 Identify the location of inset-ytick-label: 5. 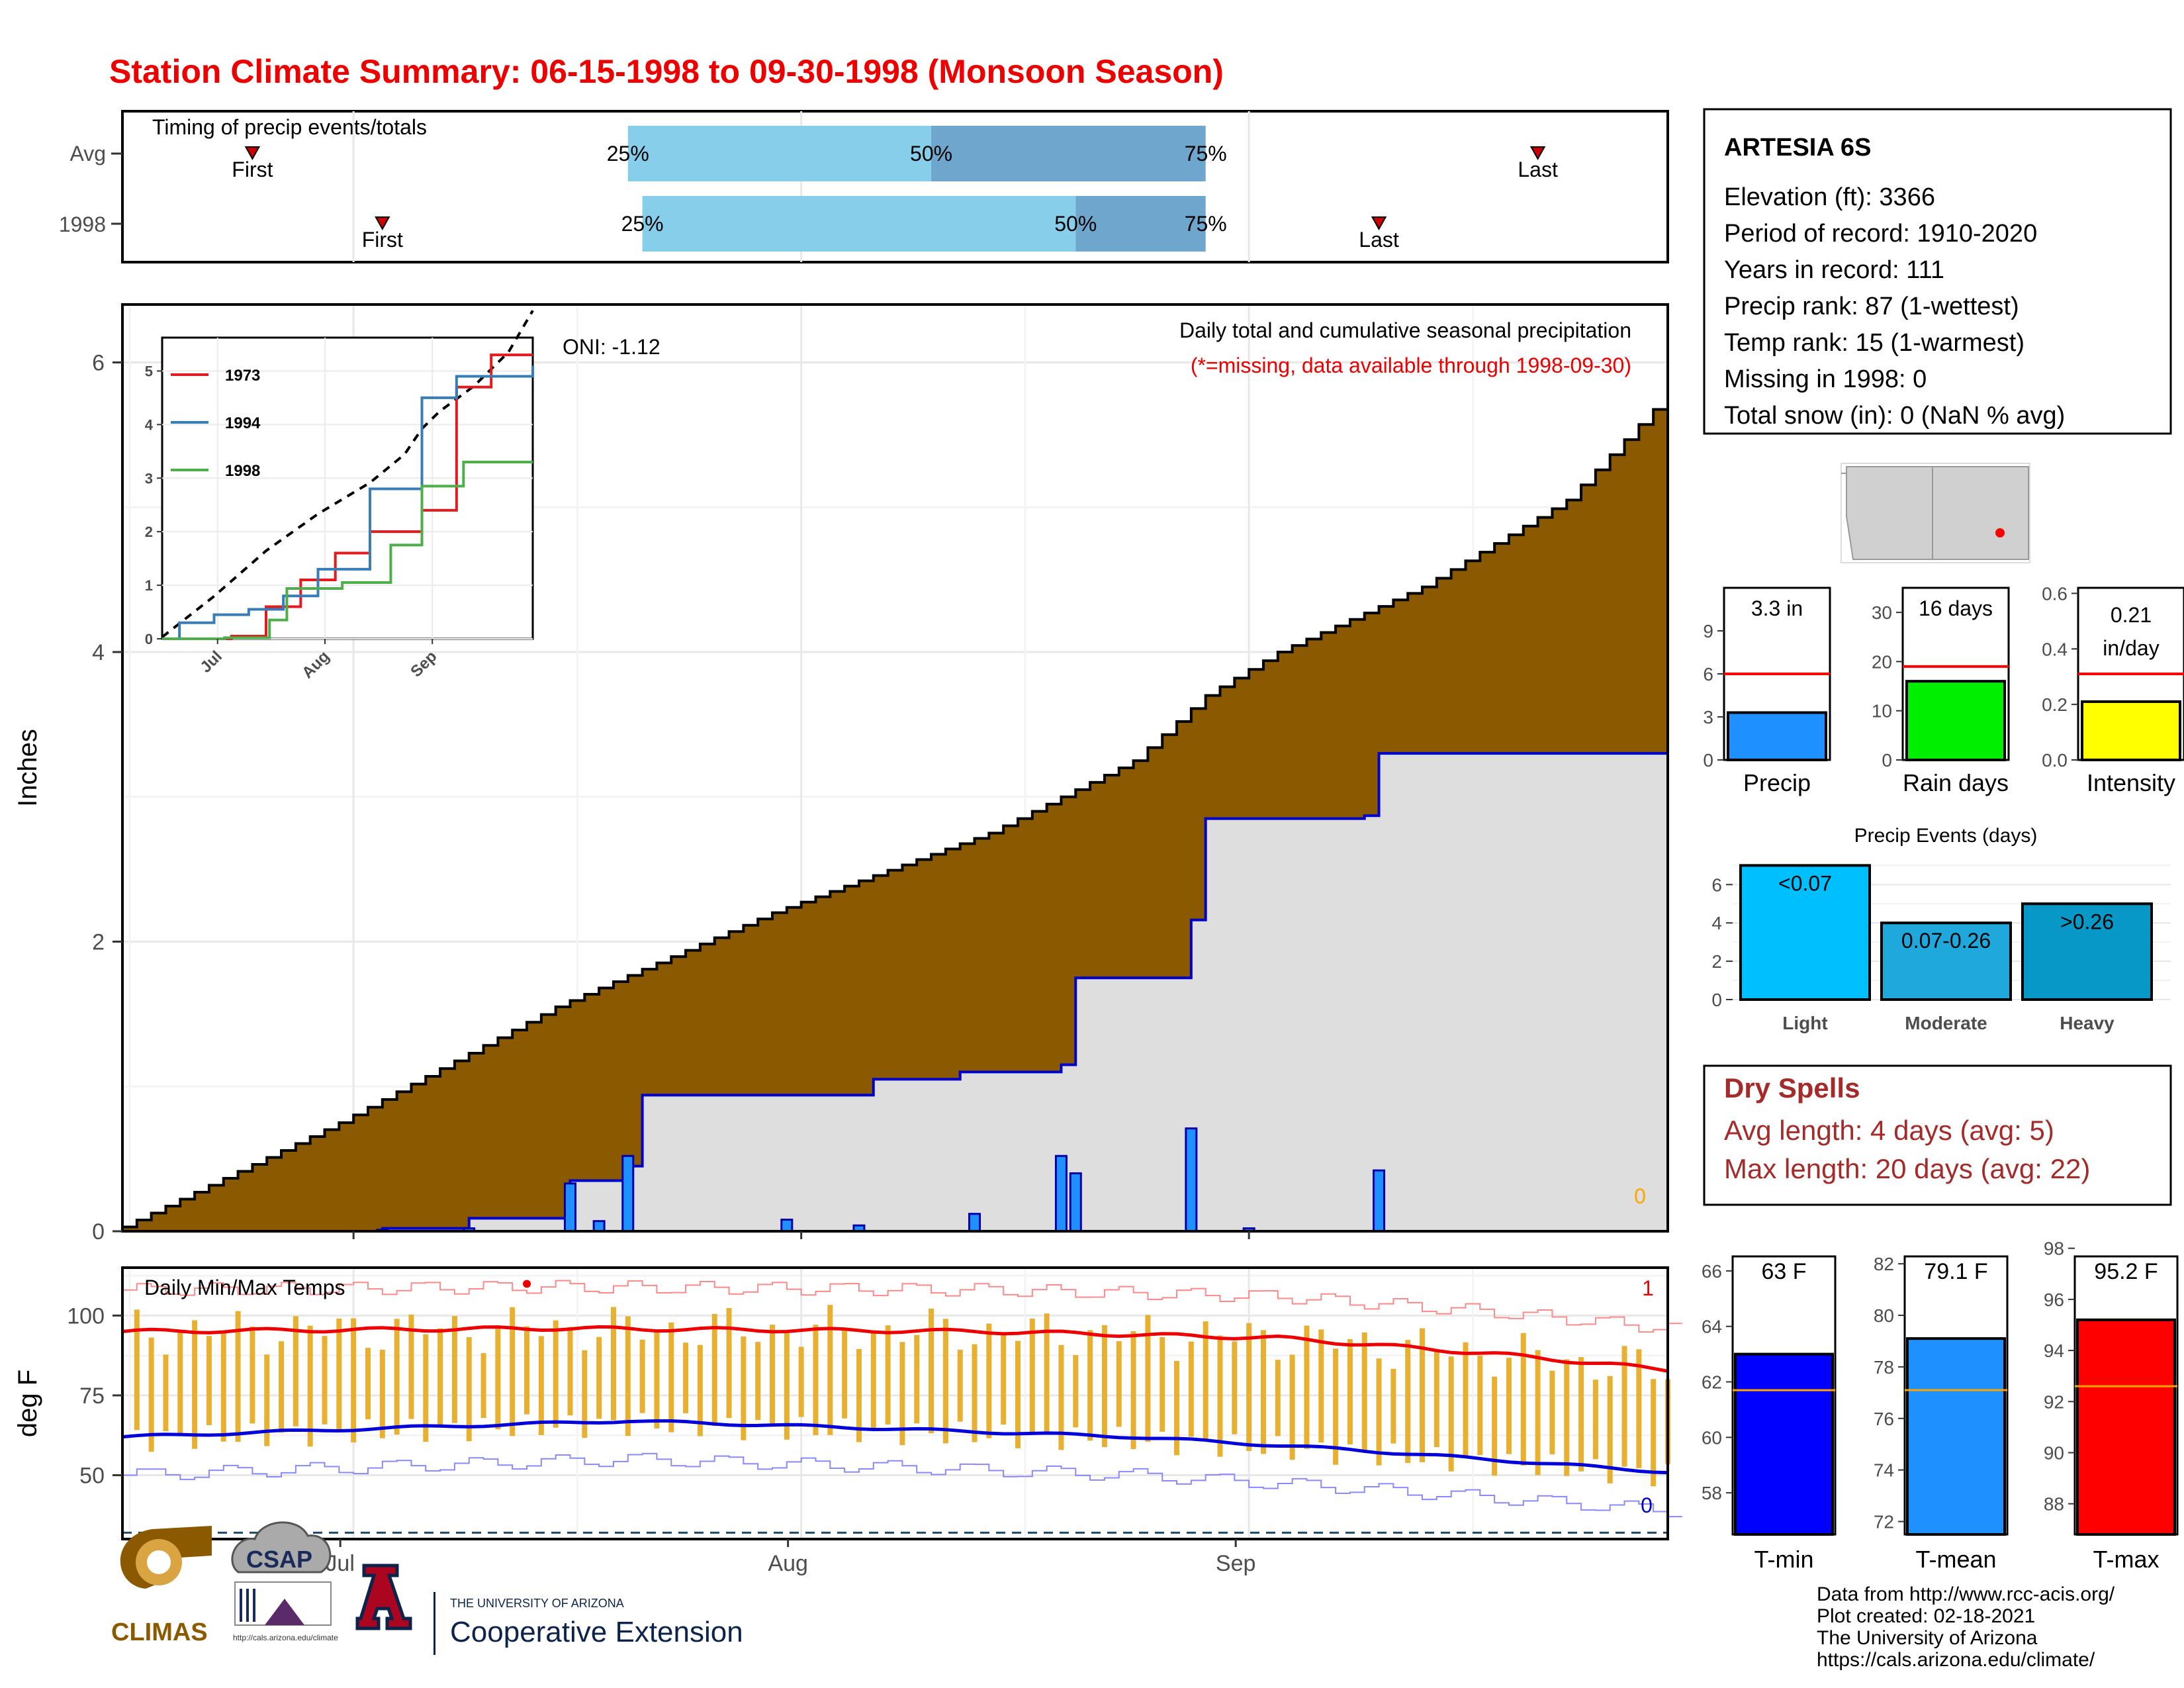
(149, 371).